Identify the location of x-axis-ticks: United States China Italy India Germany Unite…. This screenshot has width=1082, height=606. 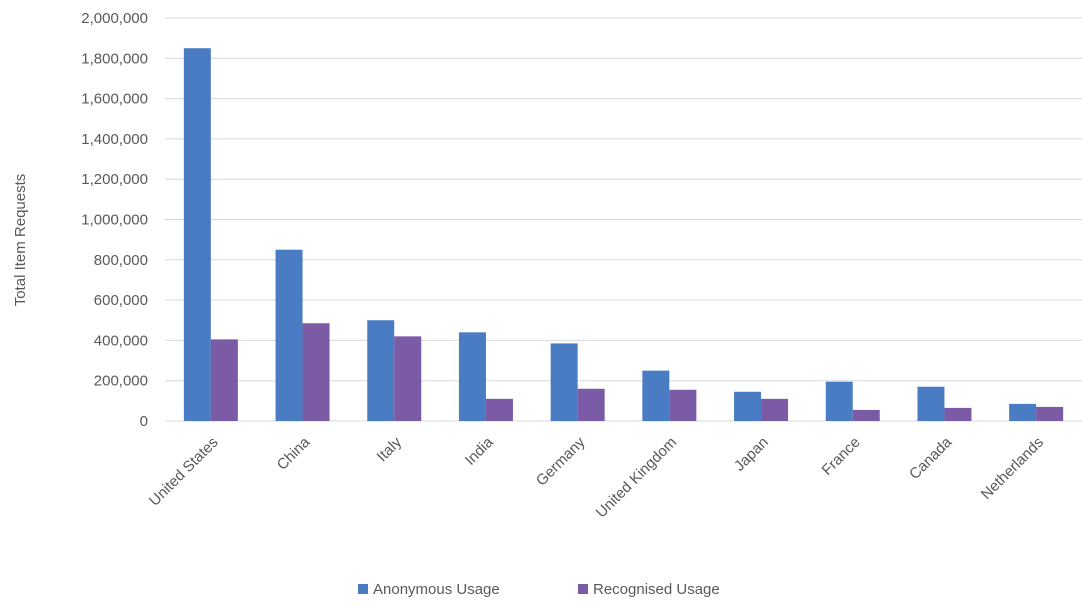
(596, 477).